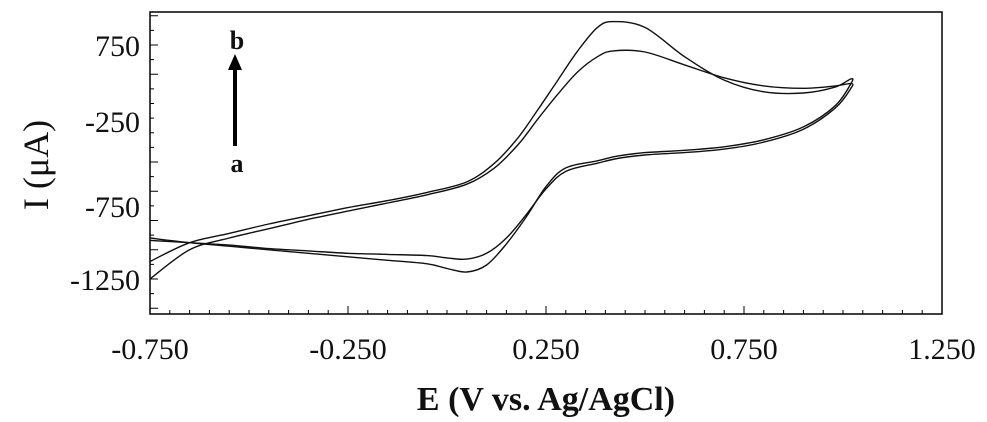  What do you see at coordinates (546, 399) in the screenshot?
I see `x-axis-title: E (V vs. Ag/AgCl)` at bounding box center [546, 399].